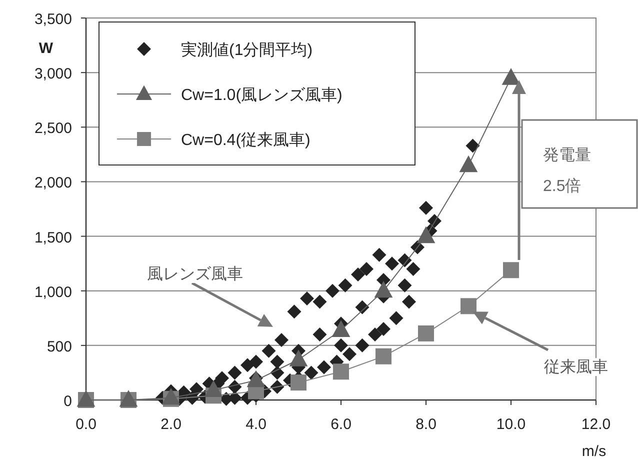  What do you see at coordinates (53, 292) in the screenshot?
I see `y-tick-label: 1,000` at bounding box center [53, 292].